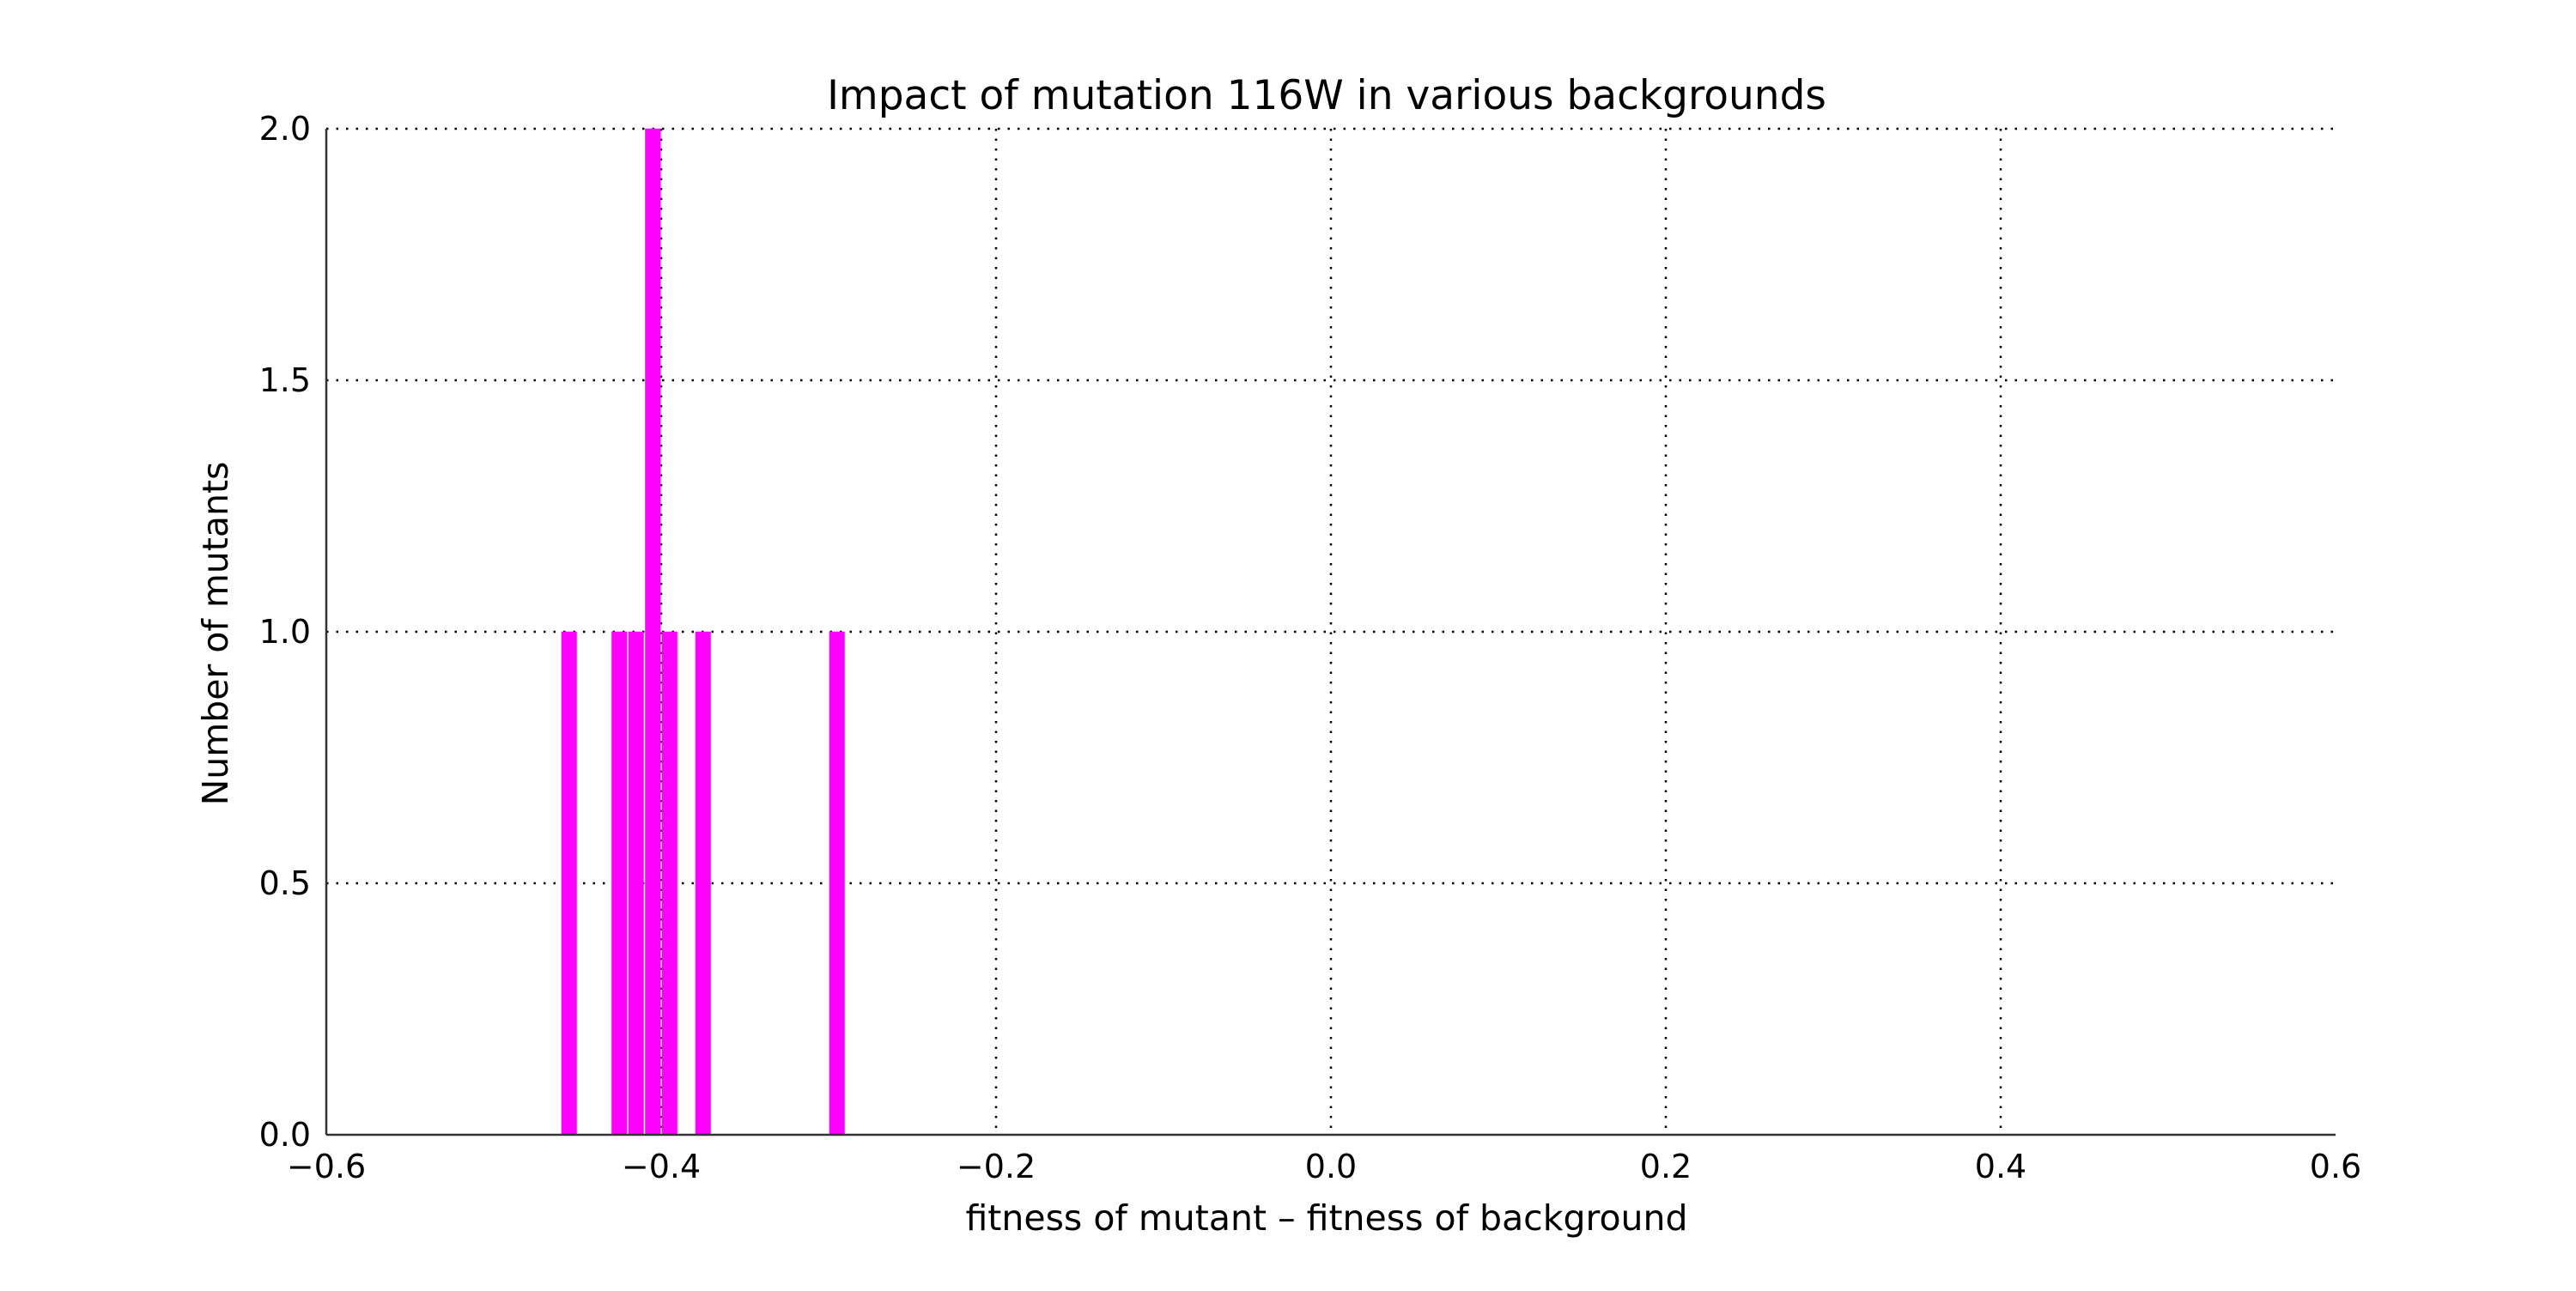 The height and width of the screenshot is (1291, 2576). I want to click on y-tick-labels: 0.0 0.5 1.0 1.5 2.0, so click(285, 632).